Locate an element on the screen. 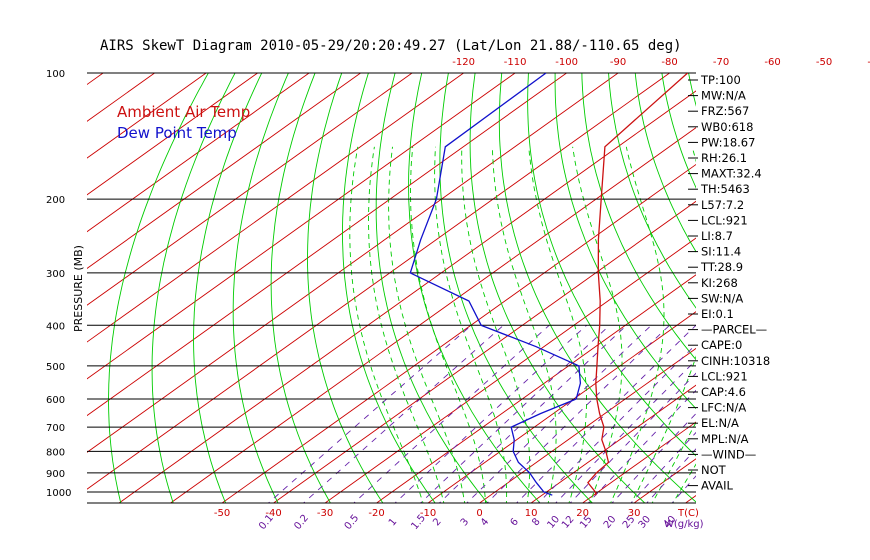 Image resolution: width=870 pixels, height=560 pixels. mixing-ratio-tick-label: 10 is located at coordinates (554, 522).